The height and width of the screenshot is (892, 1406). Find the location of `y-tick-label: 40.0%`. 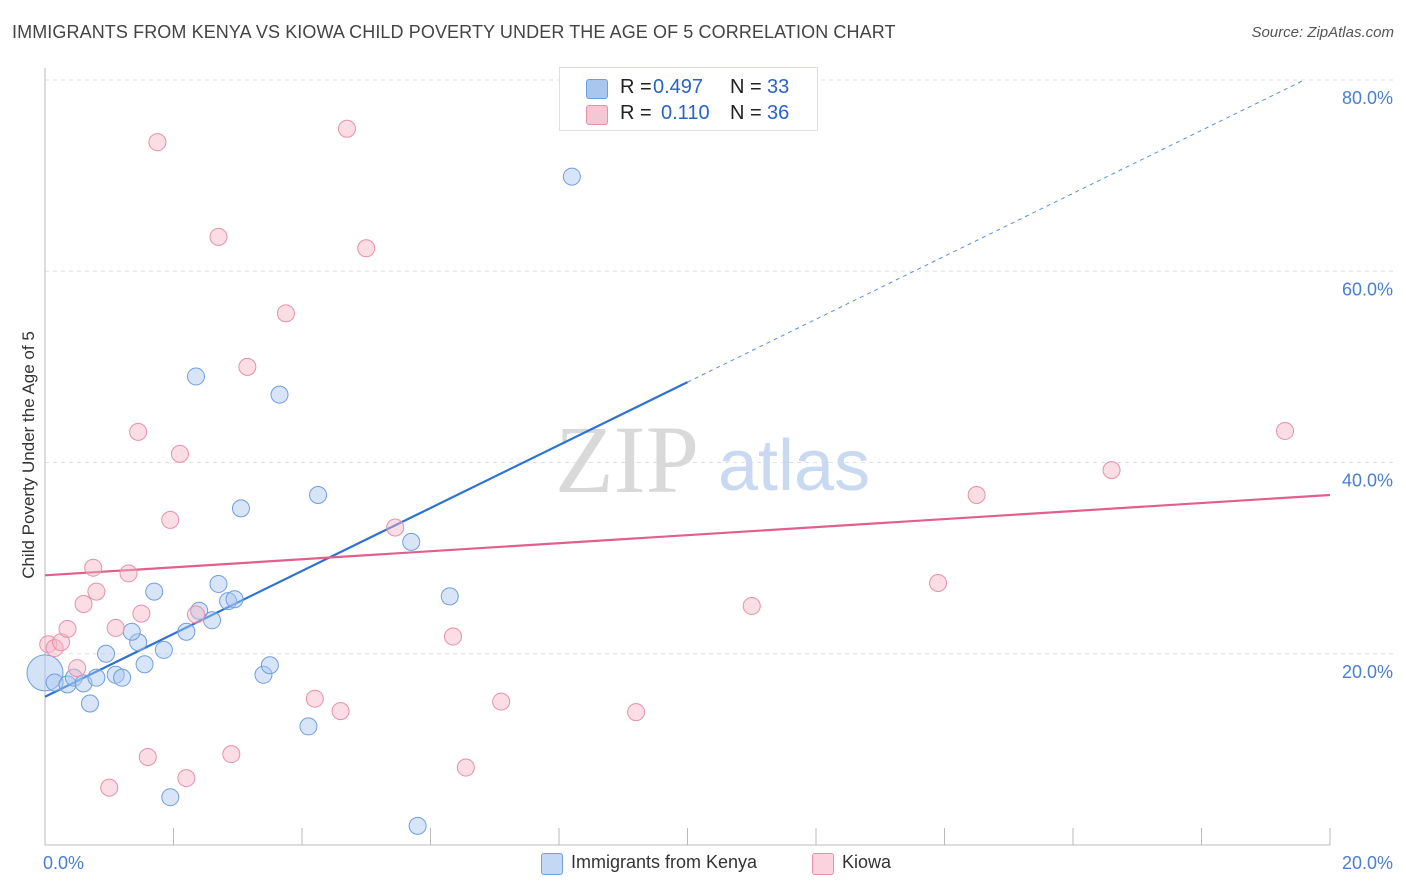

y-tick-label: 40.0% is located at coordinates (1367, 481).